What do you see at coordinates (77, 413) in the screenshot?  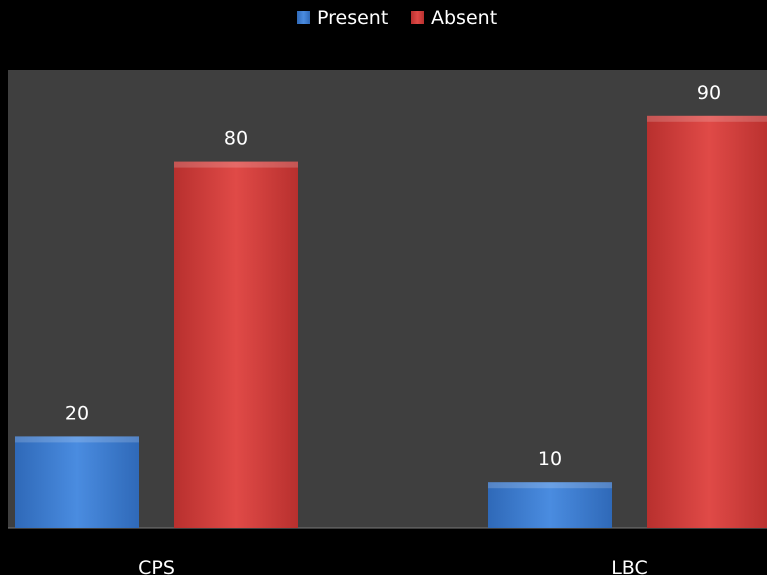 I see `value-label-present-cps: 20` at bounding box center [77, 413].